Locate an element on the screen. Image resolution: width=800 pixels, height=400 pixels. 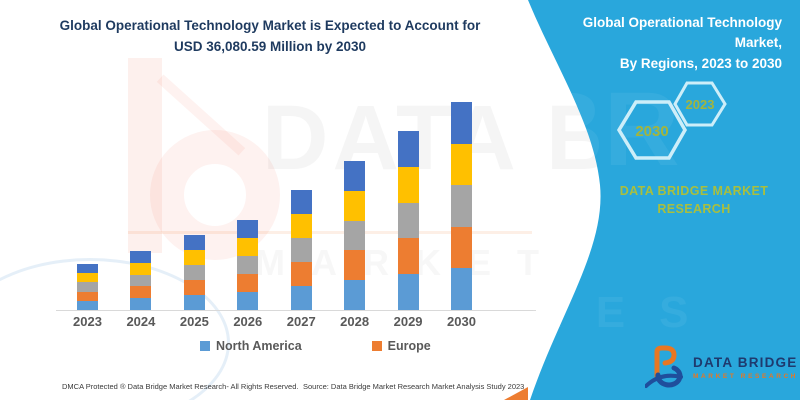
bar-2030 is located at coordinates (461, 206).